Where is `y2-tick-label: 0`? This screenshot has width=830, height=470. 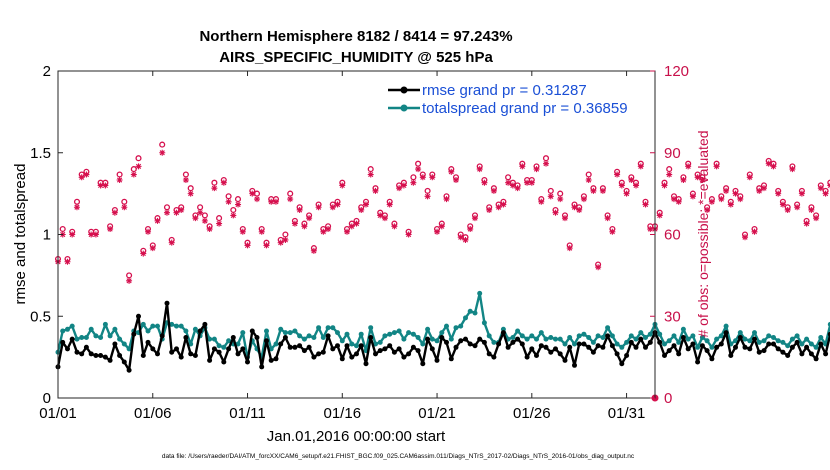
y2-tick-label: 0 is located at coordinates (668, 398).